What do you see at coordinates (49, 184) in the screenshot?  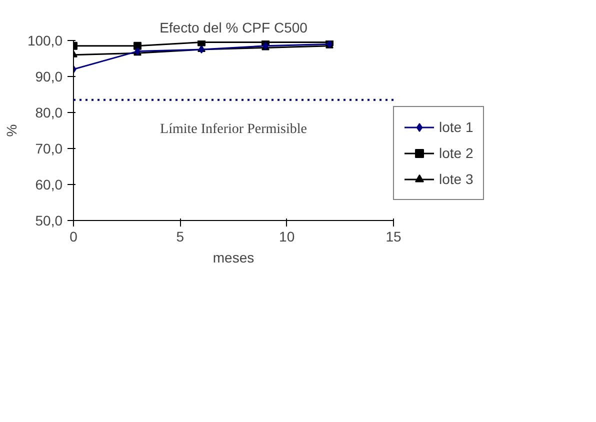 I see `y-tick-label: 60,0` at bounding box center [49, 184].